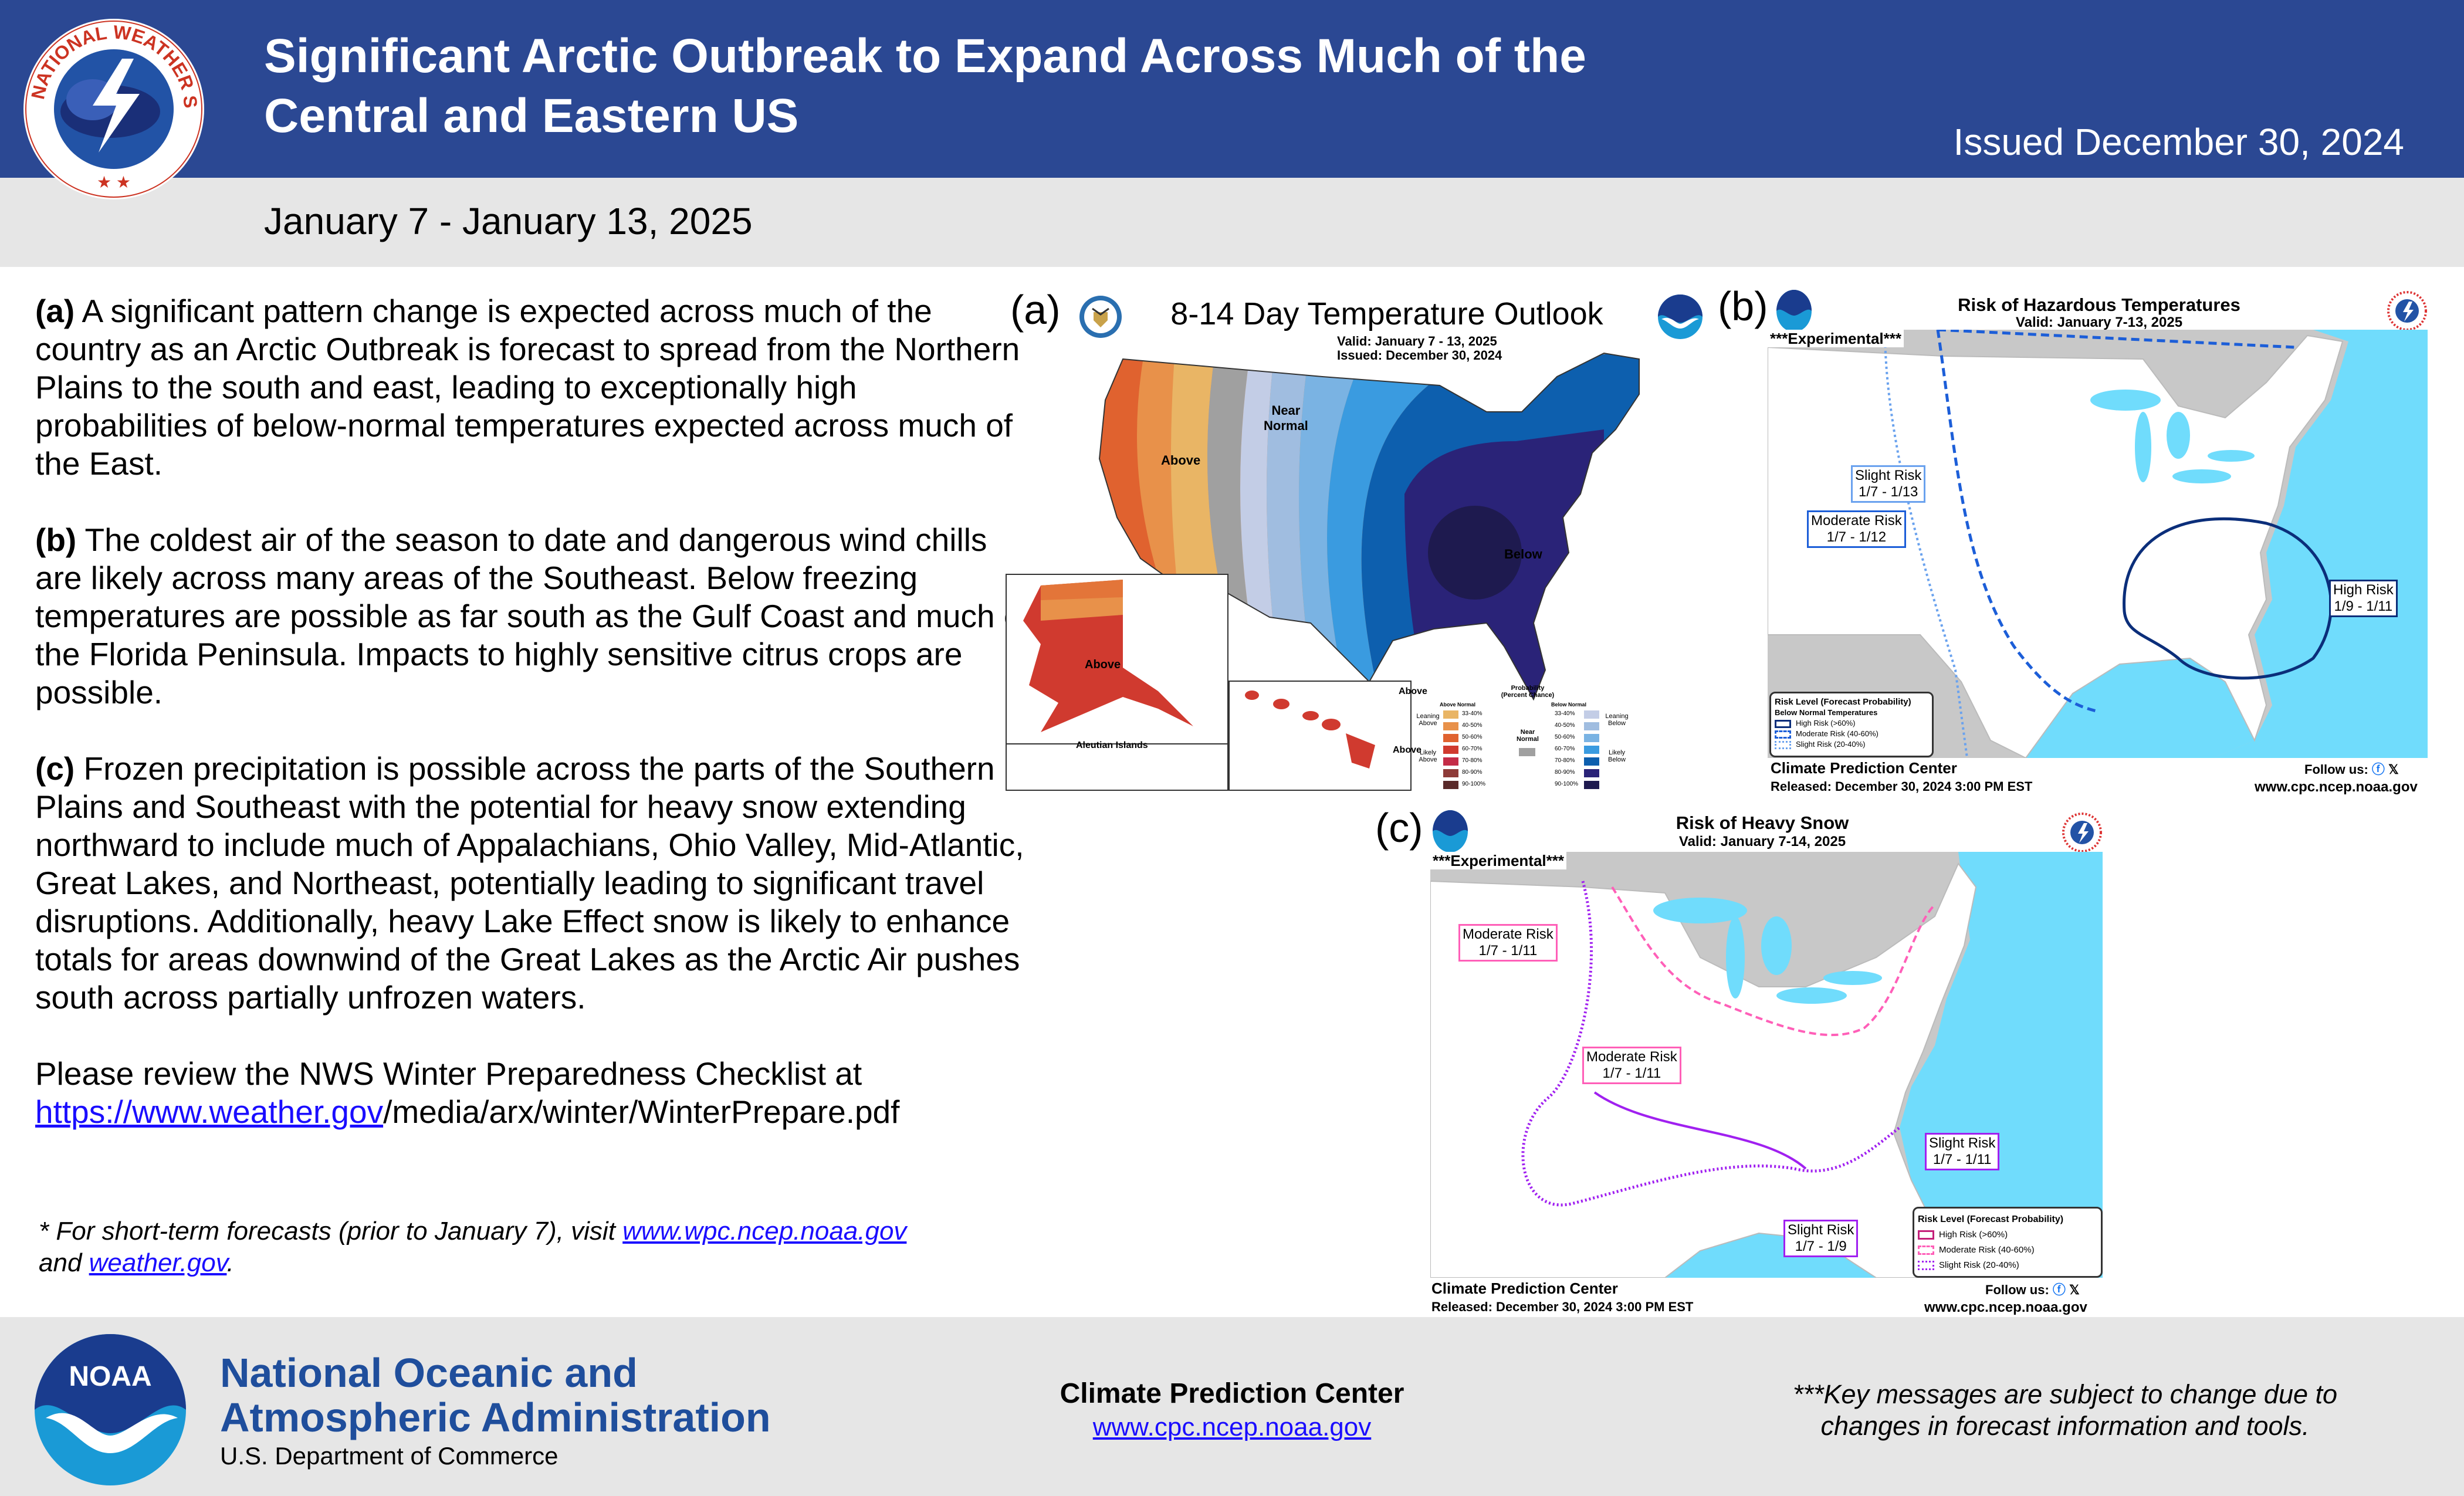  I want to click on noaa-logo-icon: NOAA, so click(110, 1409).